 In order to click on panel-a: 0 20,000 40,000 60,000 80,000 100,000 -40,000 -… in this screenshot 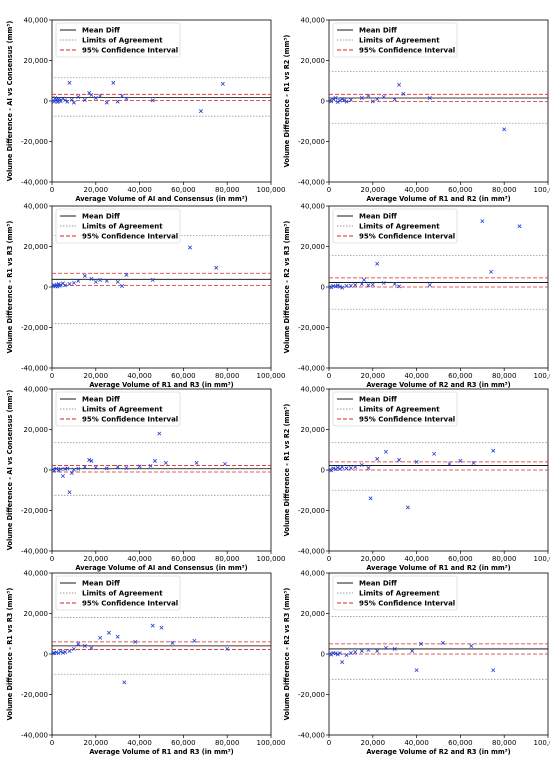, I will do `click(145, 110)`.